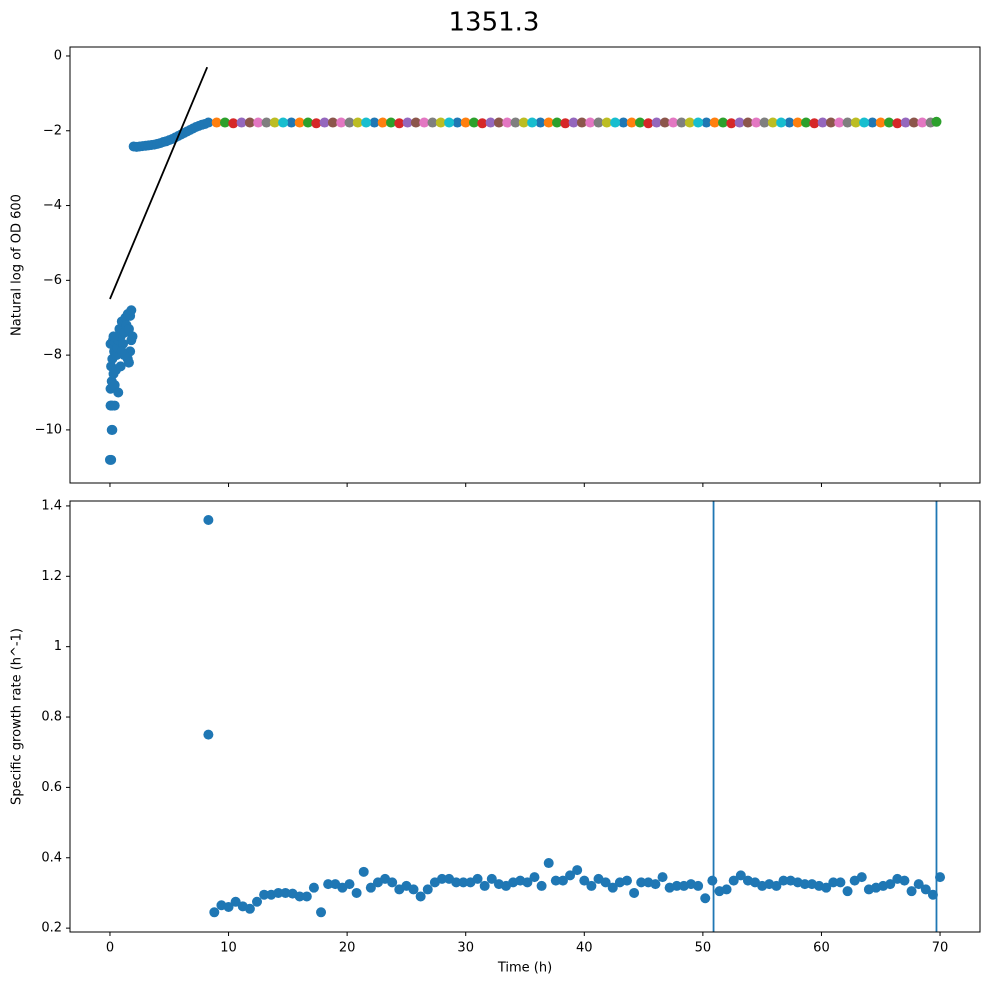 Image resolution: width=989 pixels, height=985 pixels. What do you see at coordinates (110, 948) in the screenshot?
I see `x-tick-label: 0` at bounding box center [110, 948].